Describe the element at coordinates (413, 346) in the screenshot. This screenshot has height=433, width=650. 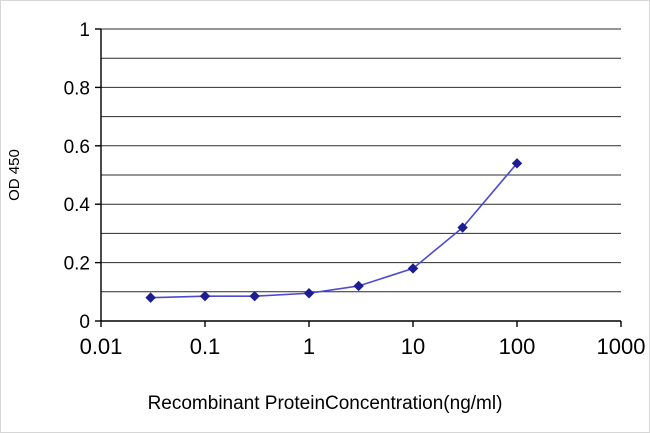
I see `x-tick-label: 10` at that location.